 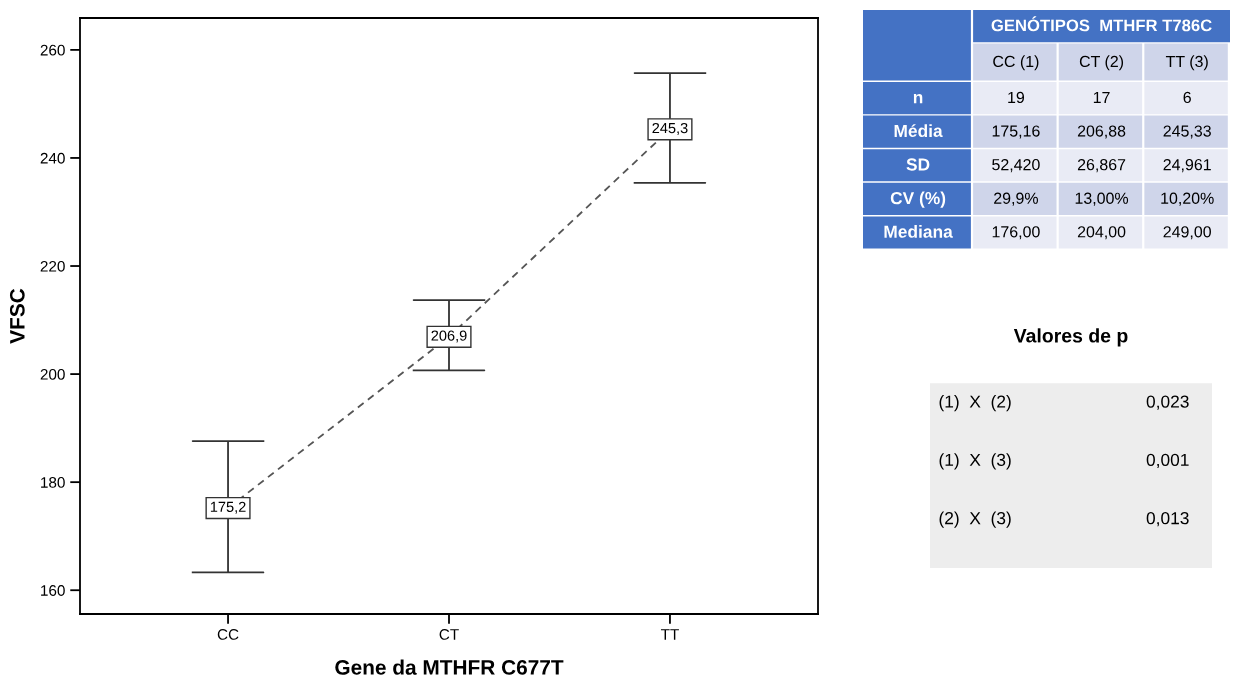 What do you see at coordinates (1187, 199) in the screenshot?
I see `text: 10,20%` at bounding box center [1187, 199].